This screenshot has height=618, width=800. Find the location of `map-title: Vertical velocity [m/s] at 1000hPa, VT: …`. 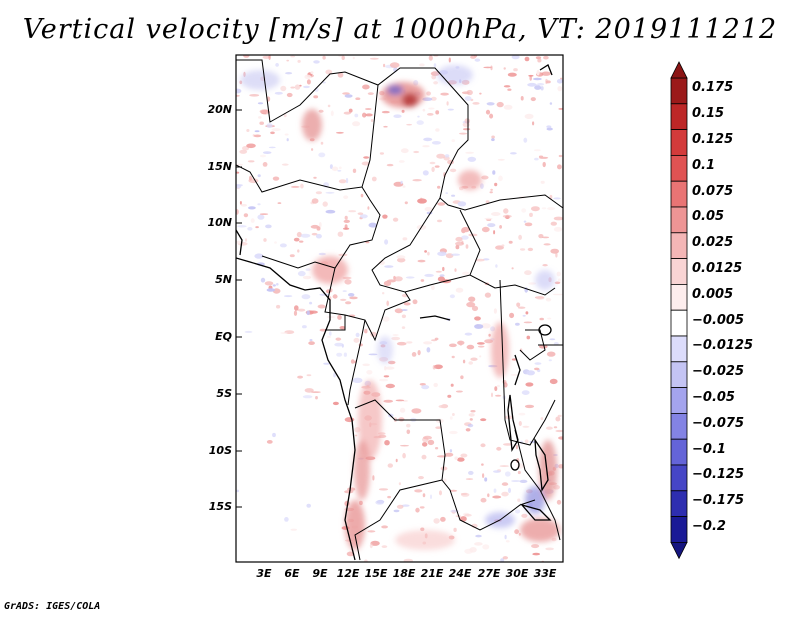

map-title: Vertical velocity [m/s] at 1000hPa, VT: … is located at coordinates (400, 29).